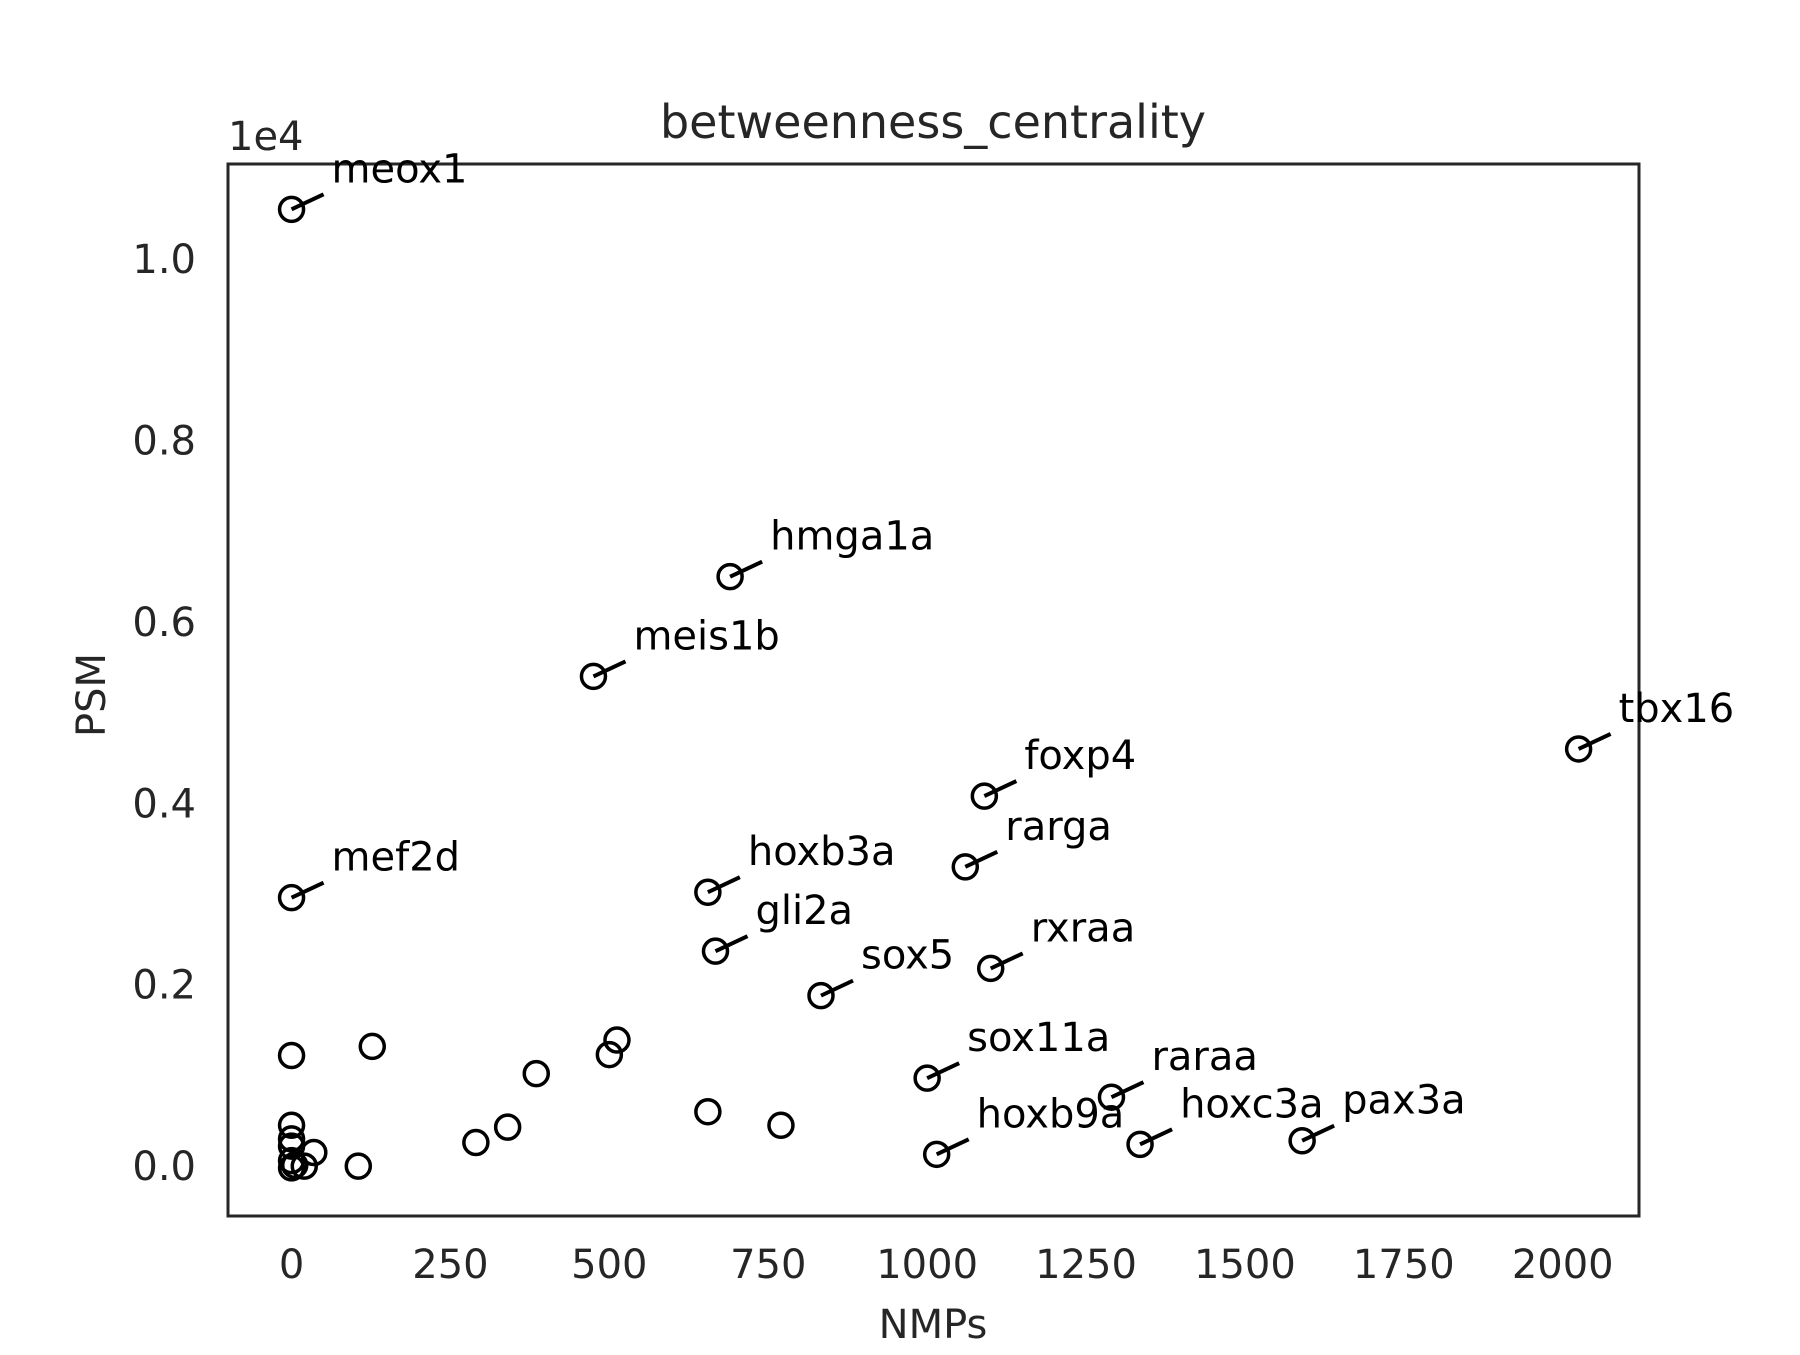 The width and height of the screenshot is (1800, 1355). I want to click on data-point-meox1, so click(291, 209).